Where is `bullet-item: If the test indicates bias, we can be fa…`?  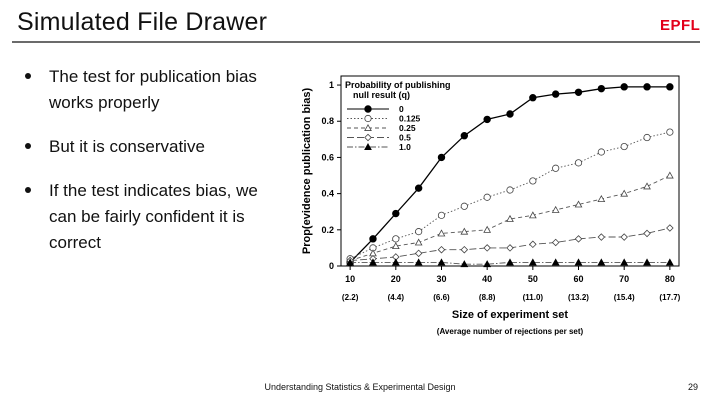
bullet-item: If the test indicates bias, we can be fa… is located at coordinates (152, 217).